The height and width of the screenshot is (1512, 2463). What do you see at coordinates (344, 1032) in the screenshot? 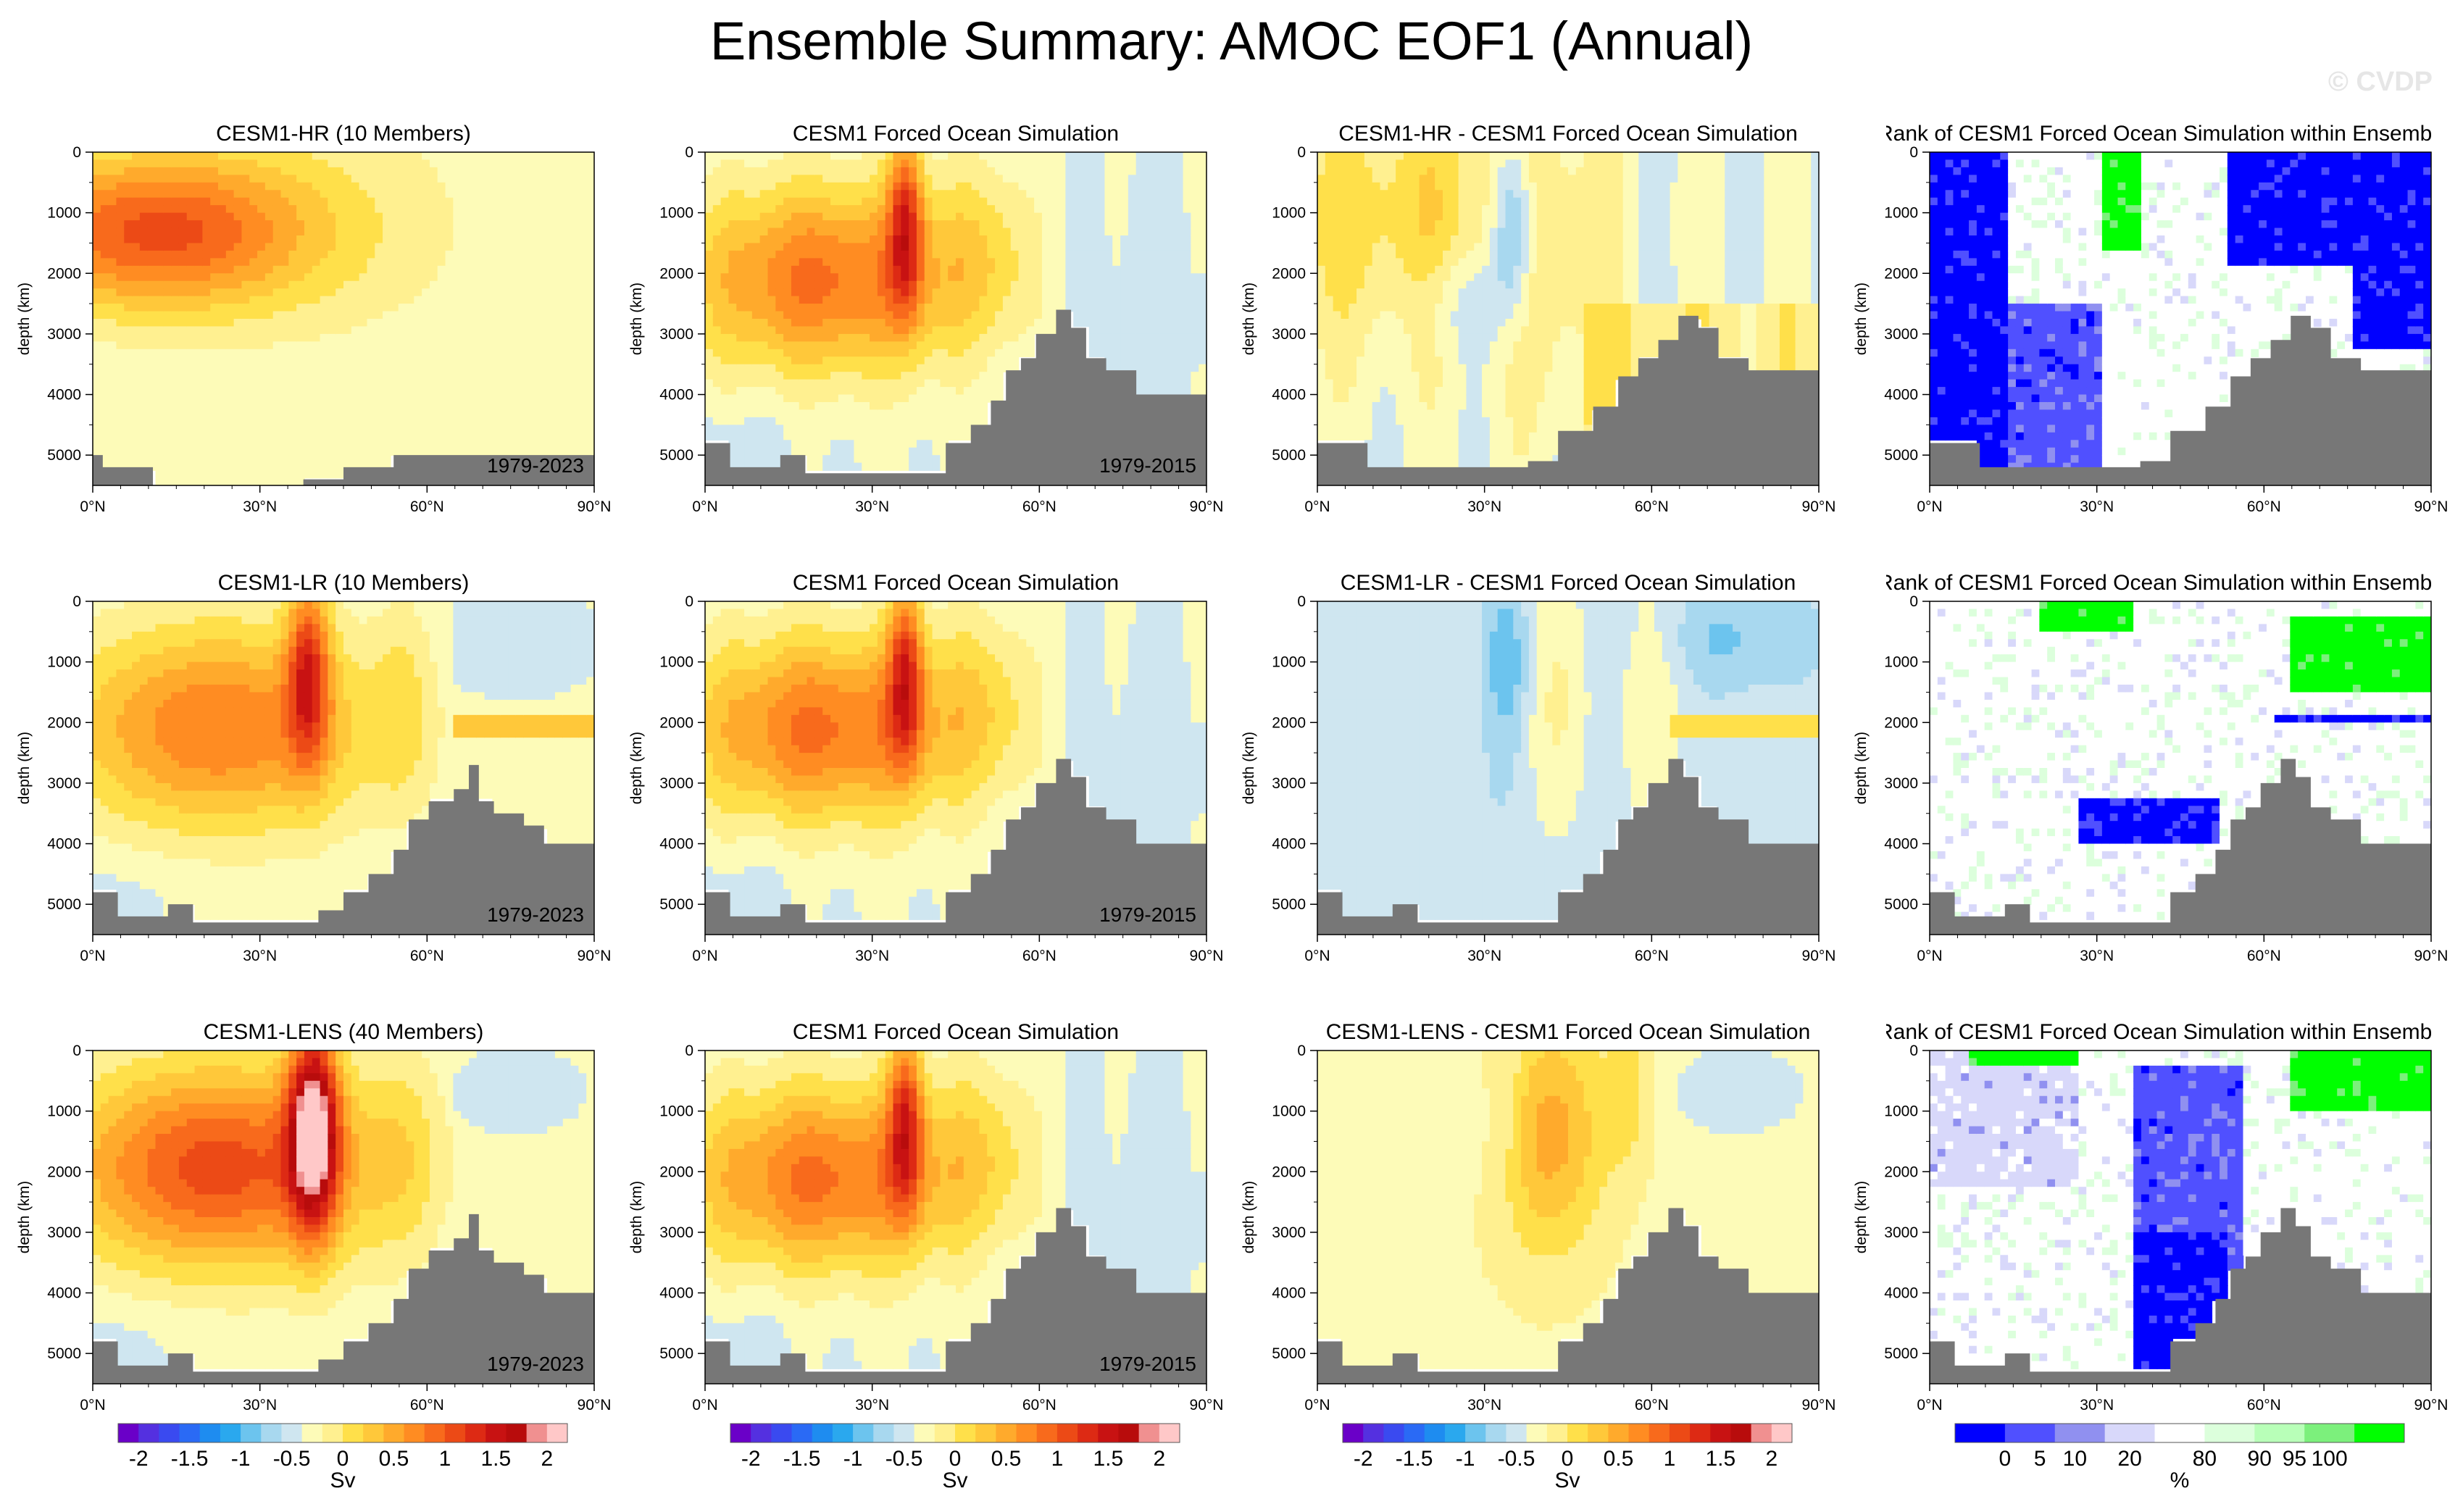
I see `panel-r3c1-title: CESM1-LENS (40 Members)` at bounding box center [344, 1032].